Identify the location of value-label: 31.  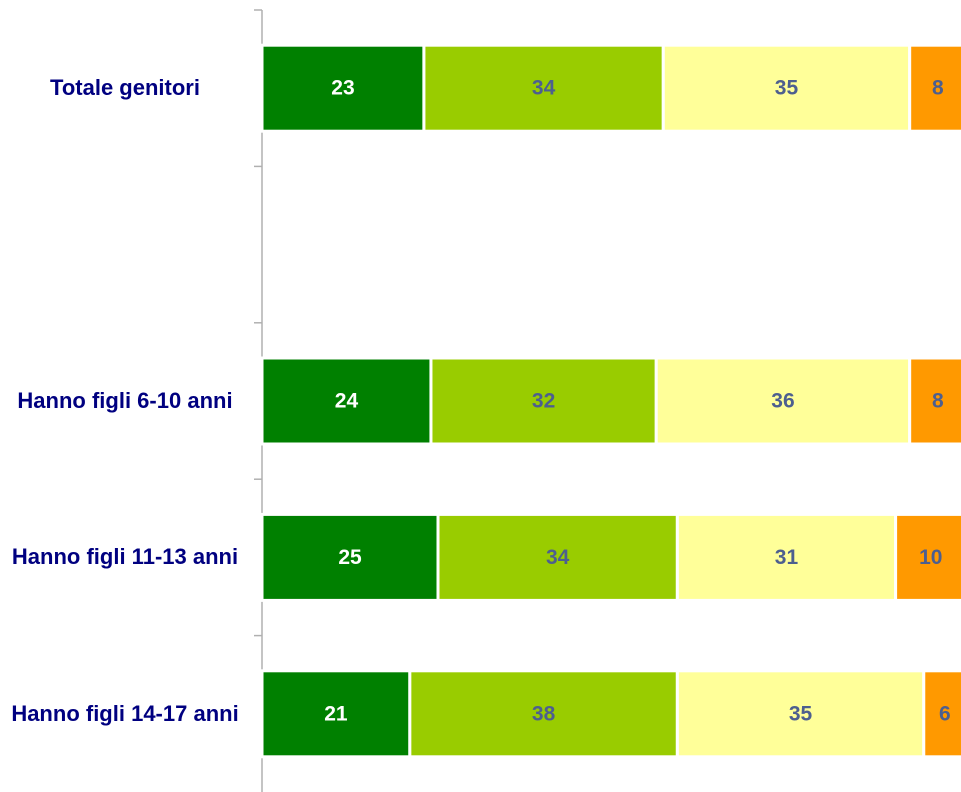
(787, 557).